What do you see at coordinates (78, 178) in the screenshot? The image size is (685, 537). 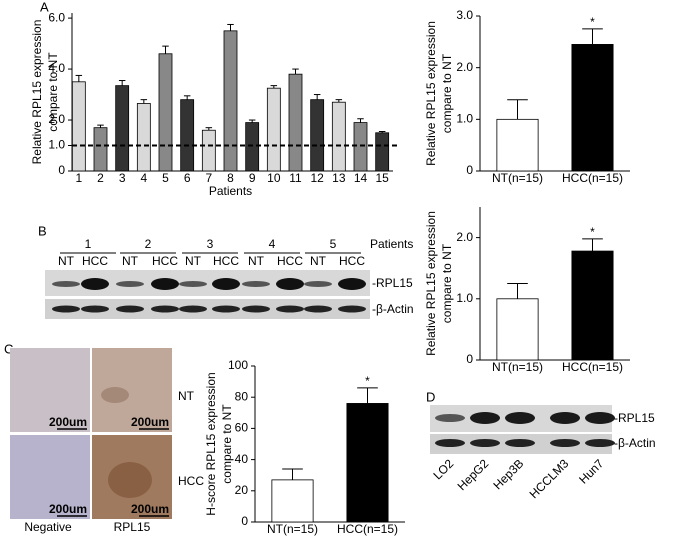 I see `x-tick-label: 1` at bounding box center [78, 178].